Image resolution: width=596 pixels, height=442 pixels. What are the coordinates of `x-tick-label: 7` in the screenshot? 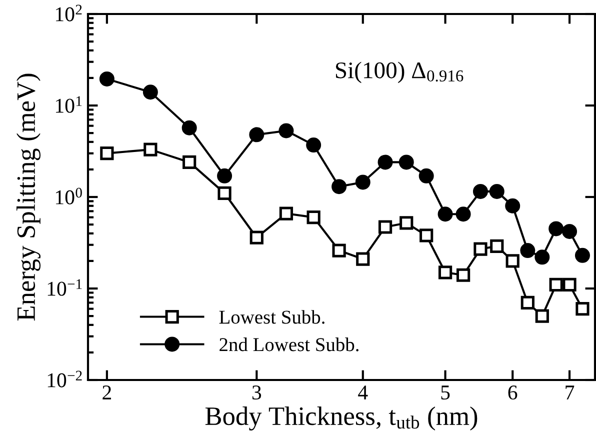 It's located at (570, 393).